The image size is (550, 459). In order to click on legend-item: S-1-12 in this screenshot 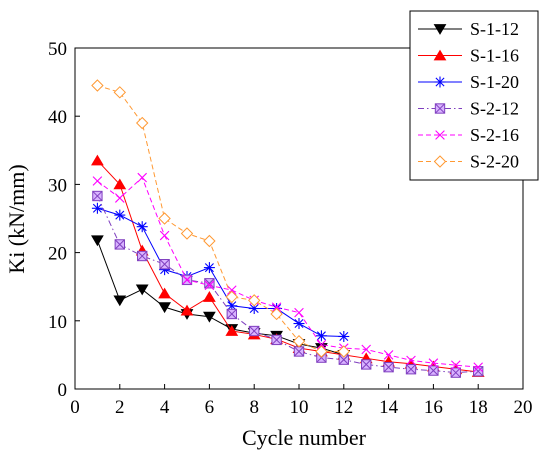, I will do `click(468, 29)`.